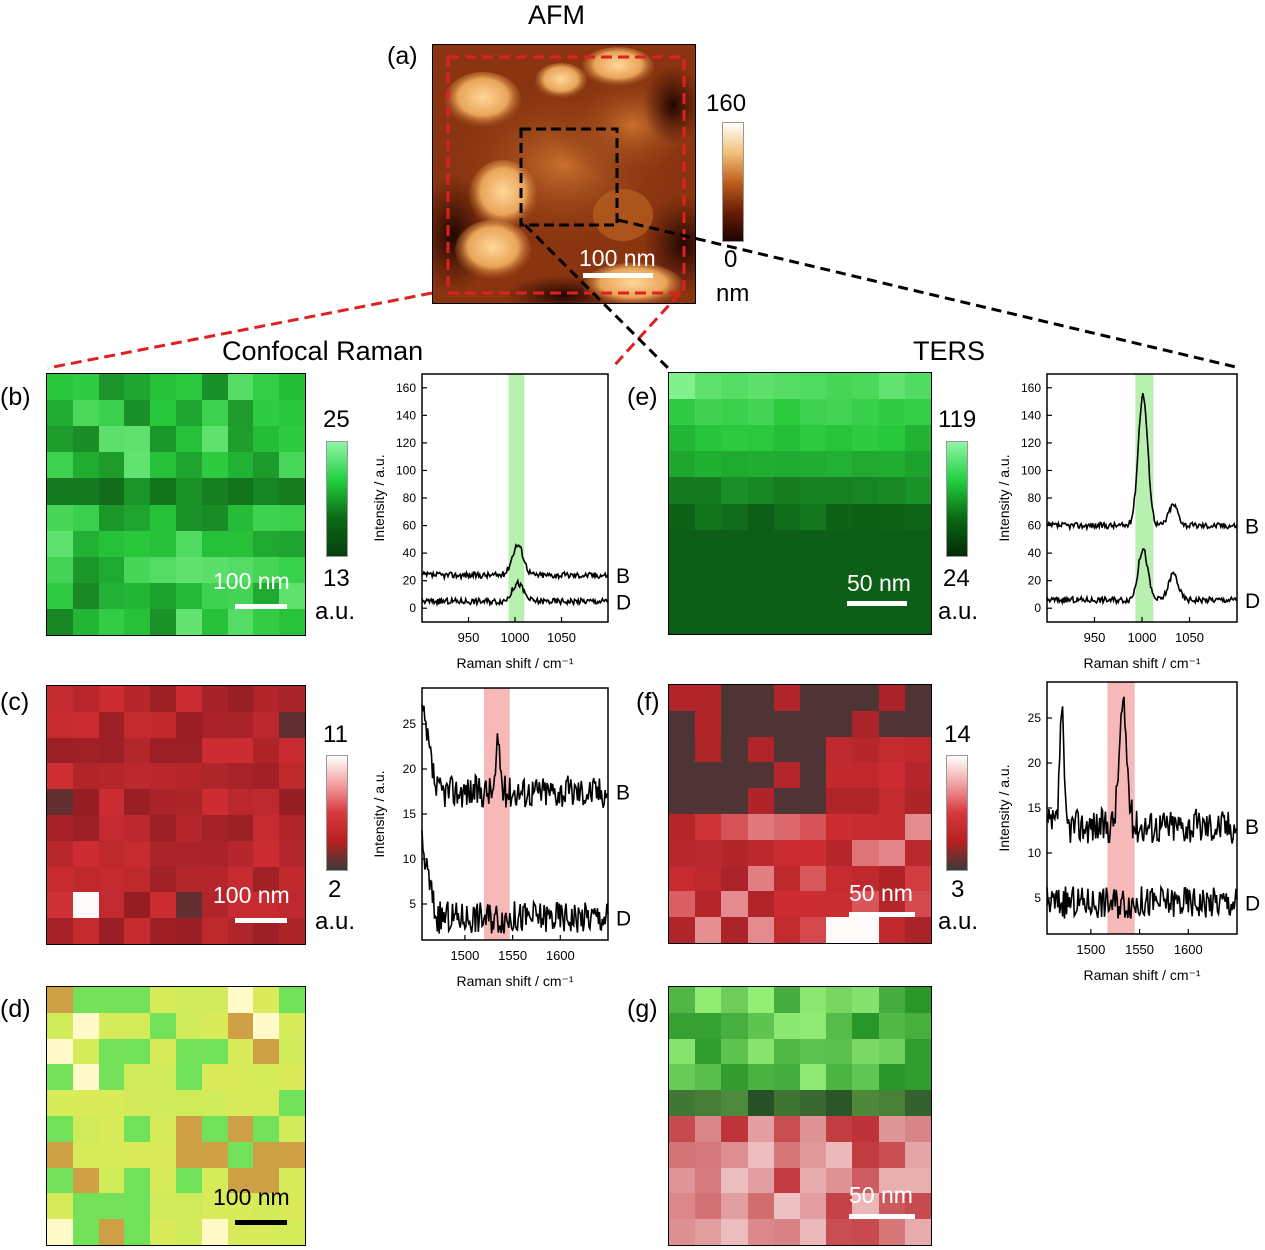 The height and width of the screenshot is (1250, 1265). I want to click on colorbar-c, so click(337, 813).